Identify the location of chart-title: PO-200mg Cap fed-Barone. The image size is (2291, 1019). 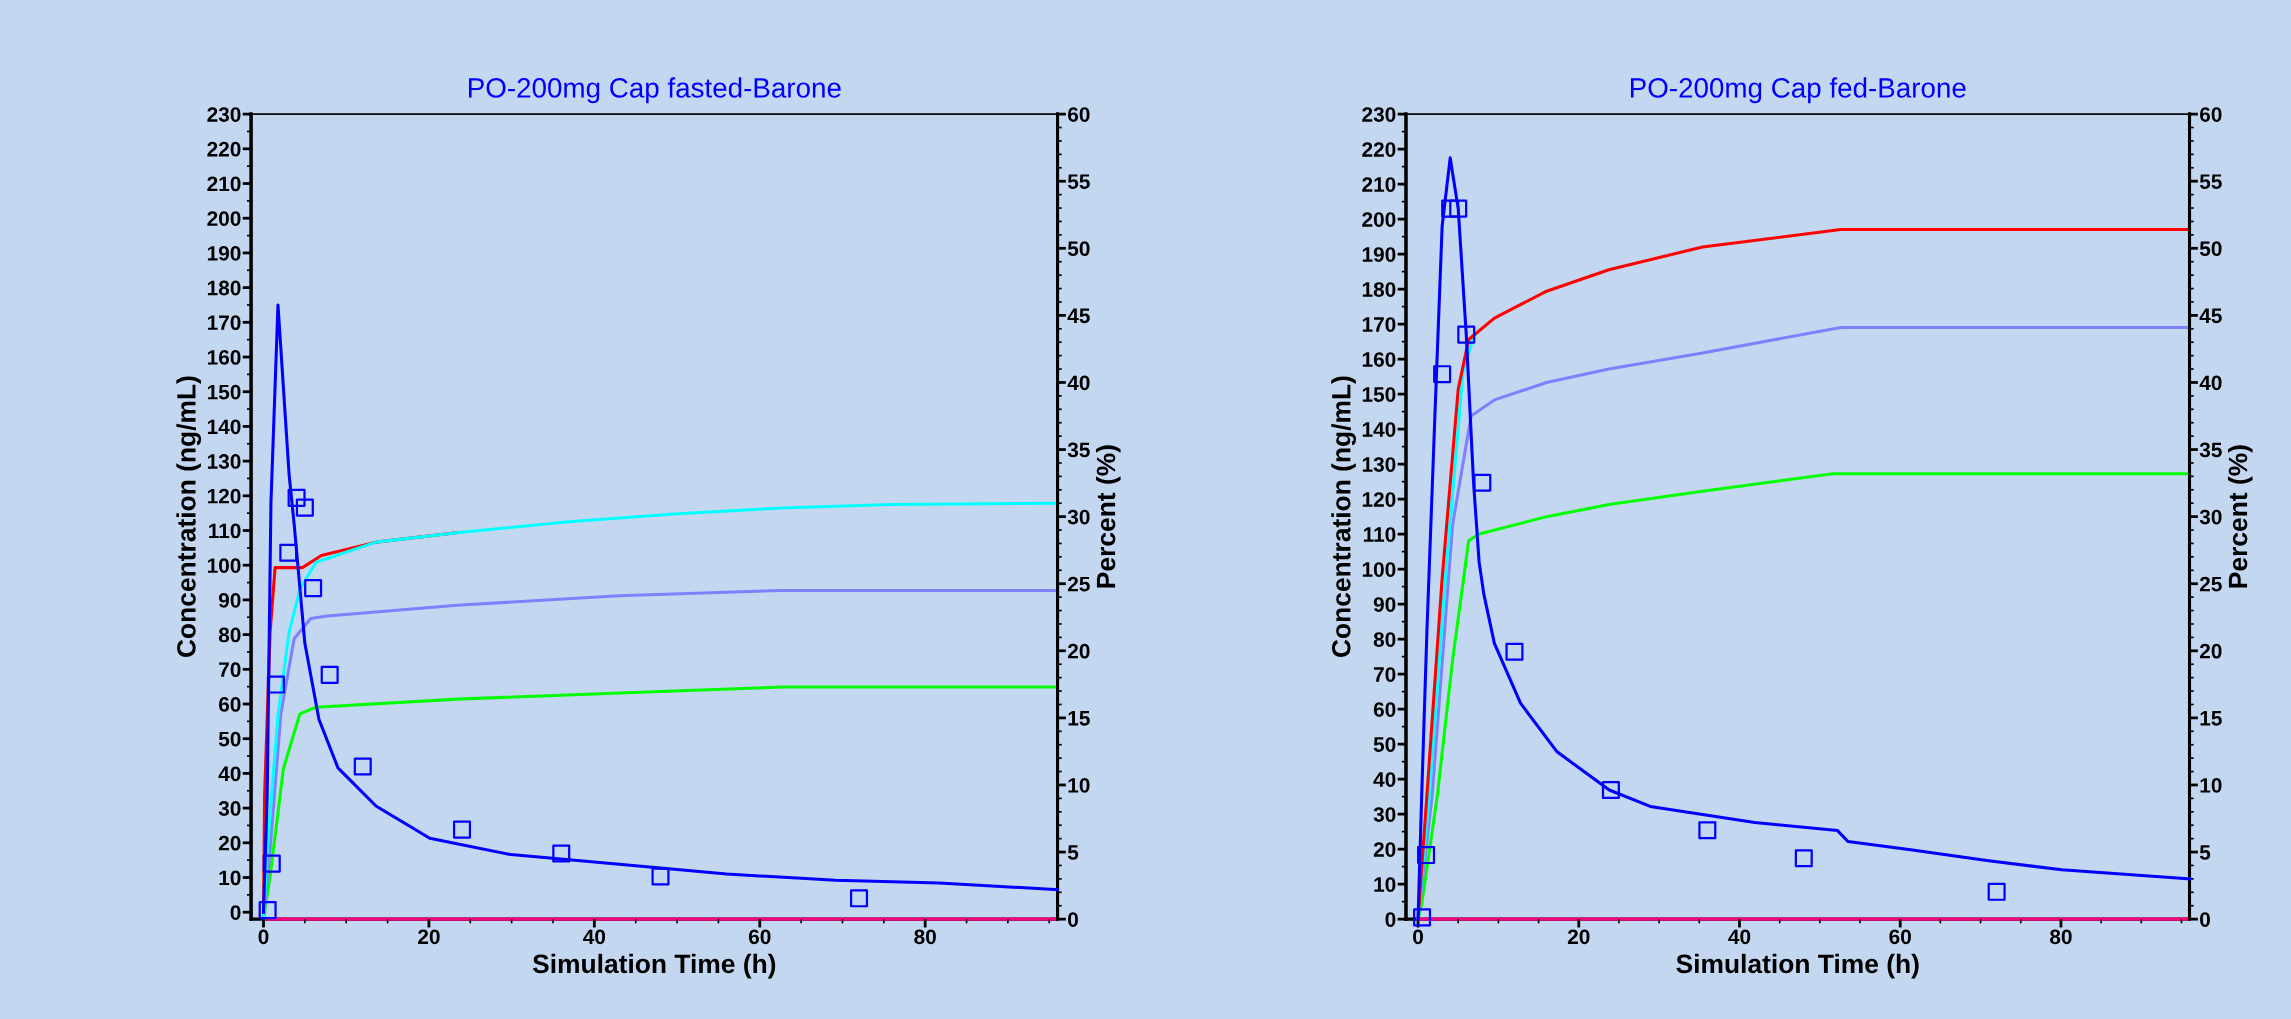
(1798, 90).